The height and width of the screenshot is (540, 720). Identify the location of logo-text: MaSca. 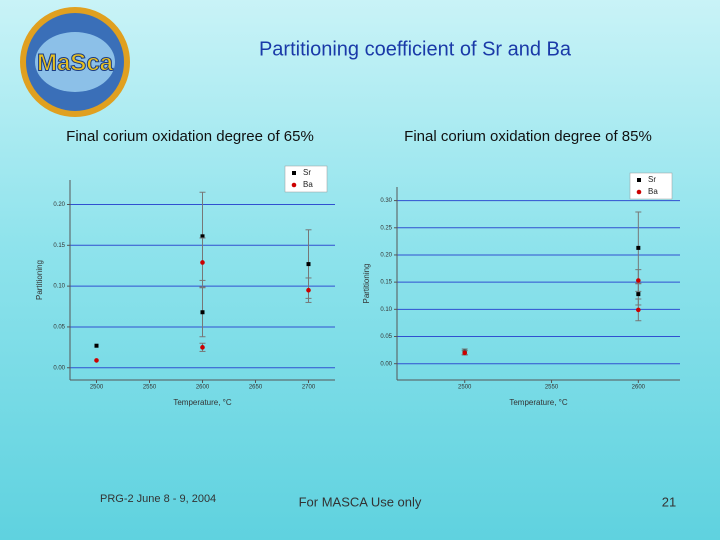
(75, 62).